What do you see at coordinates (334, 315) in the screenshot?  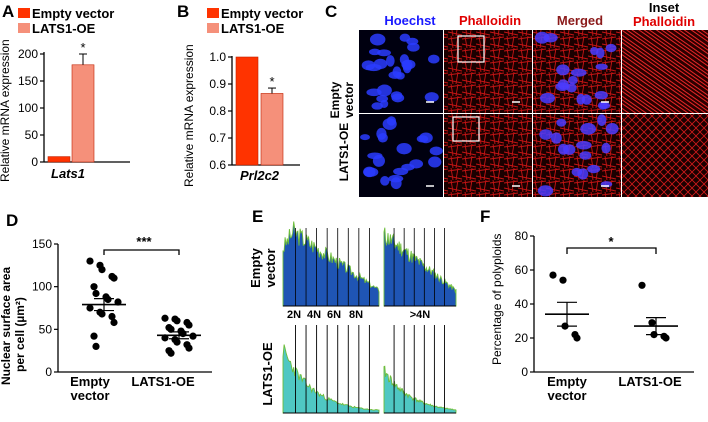 I see `x-tick-6n: 6N` at bounding box center [334, 315].